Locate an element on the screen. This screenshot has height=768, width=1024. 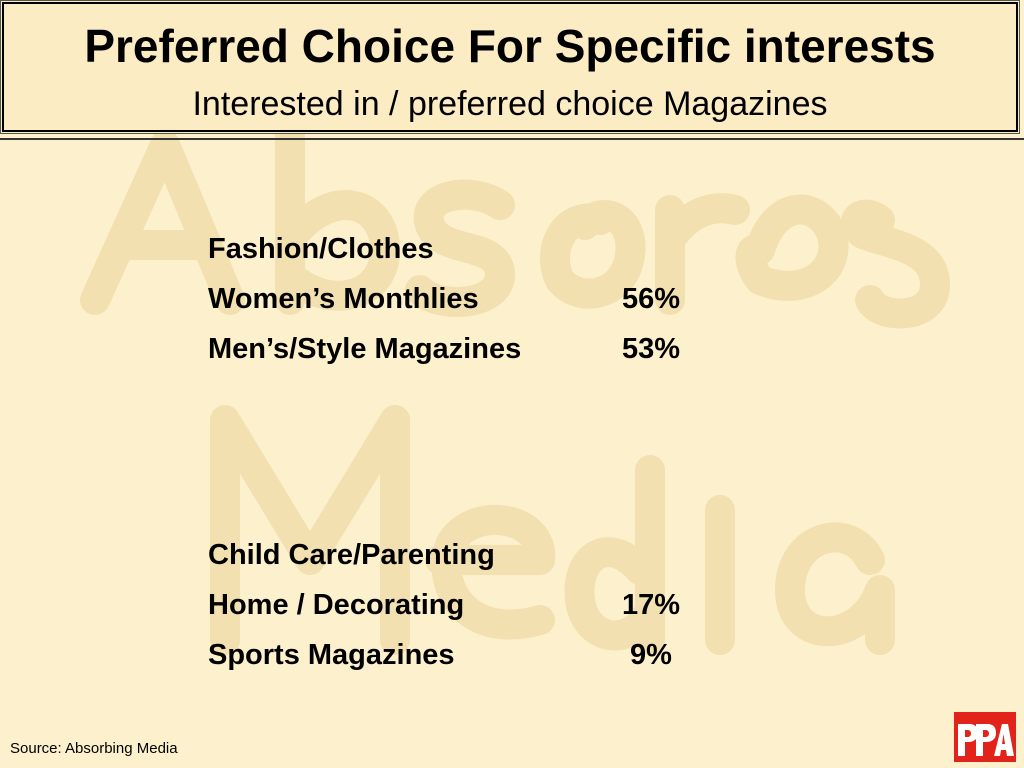
item-label: Sports Magazines is located at coordinates (331, 655).